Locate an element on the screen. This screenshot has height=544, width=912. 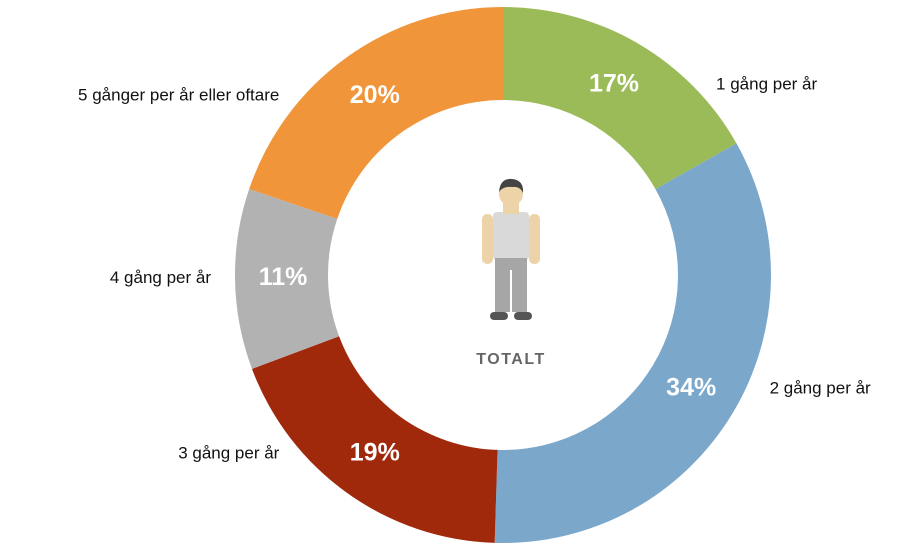
center-label: TOTALT is located at coordinates (510, 359).